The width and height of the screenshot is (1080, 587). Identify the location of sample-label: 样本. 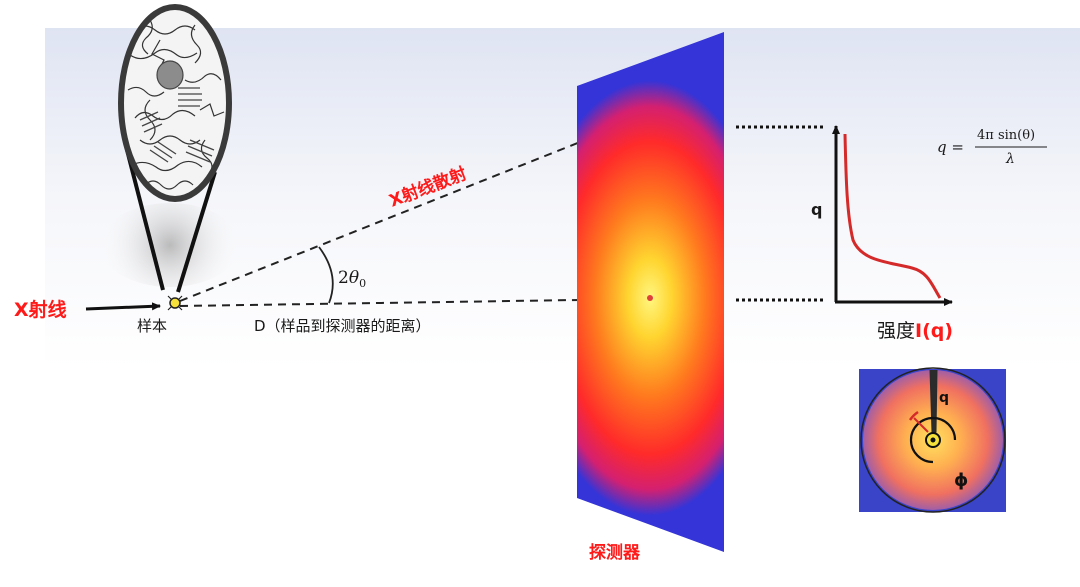
(152, 326).